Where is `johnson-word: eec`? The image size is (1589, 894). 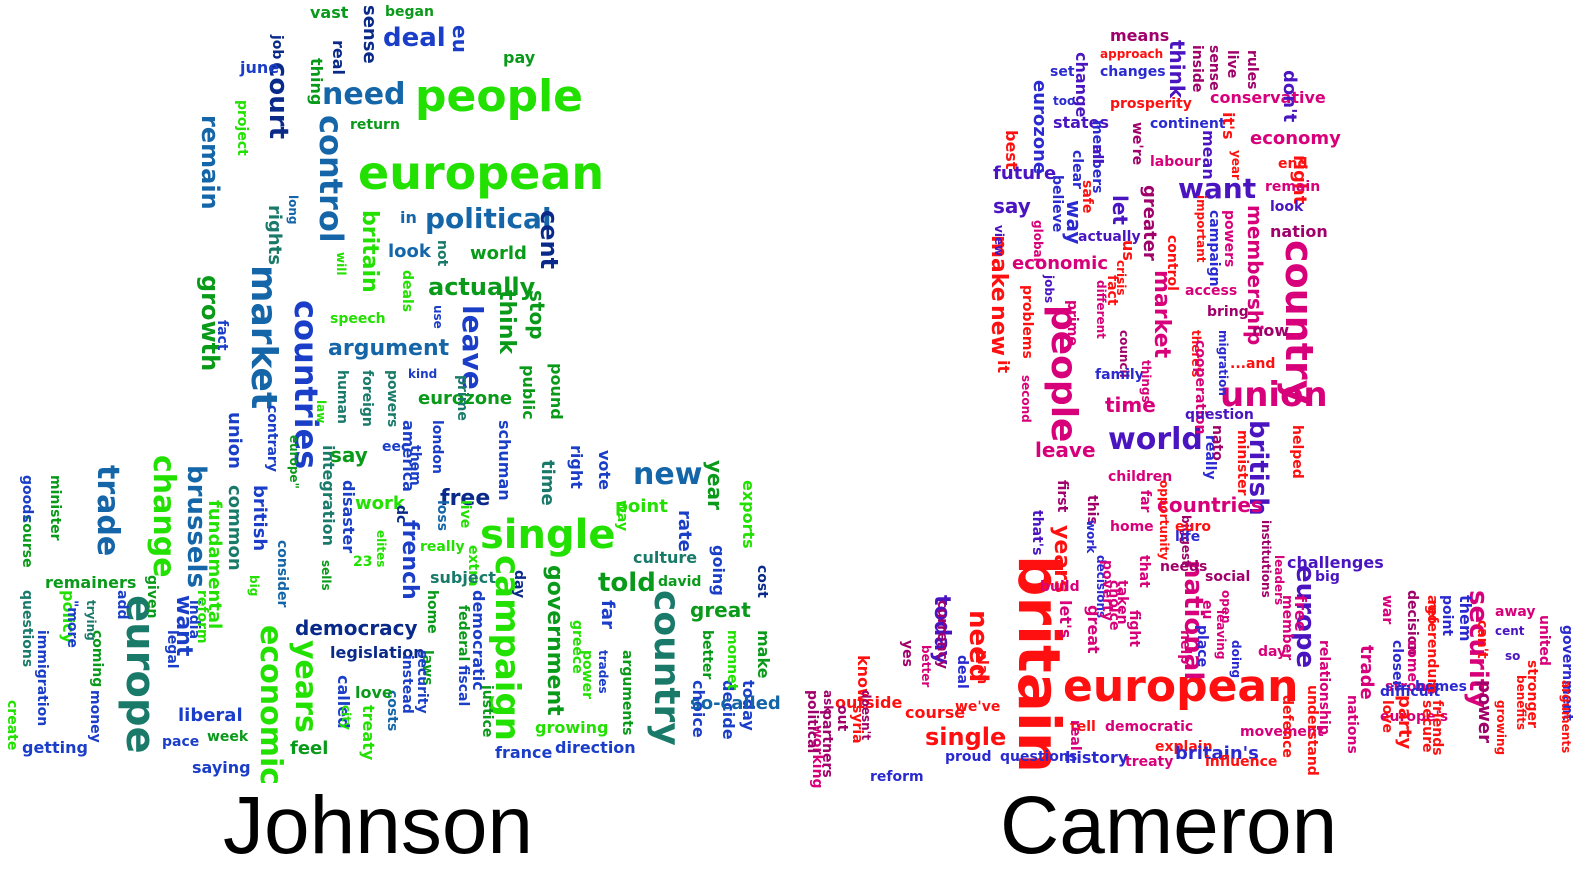 johnson-word: eec is located at coordinates (396, 447).